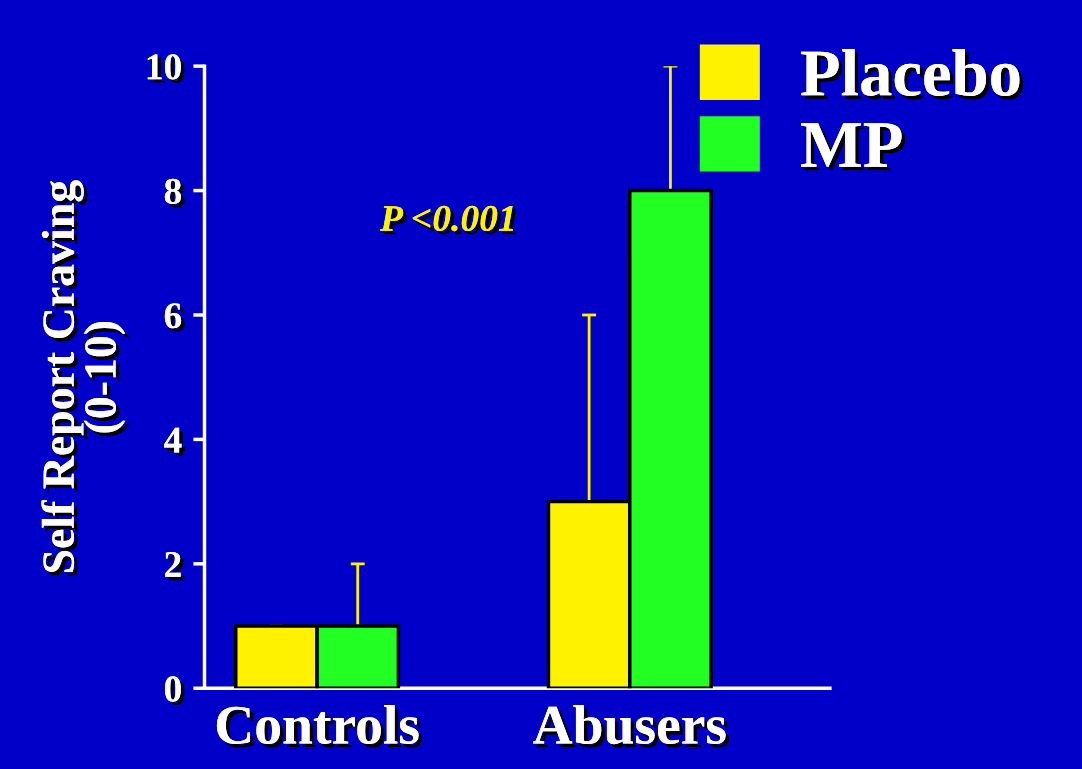 This screenshot has width=1082, height=769. Describe the element at coordinates (853, 147) in the screenshot. I see `legend-label: MP` at that location.